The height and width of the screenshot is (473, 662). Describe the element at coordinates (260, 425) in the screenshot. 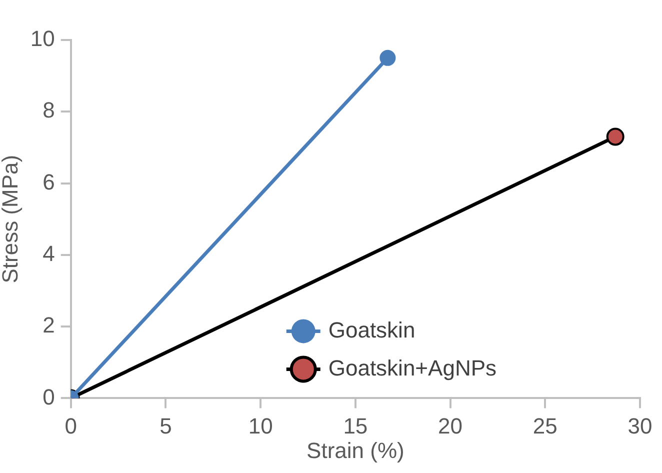

I see `x-tick-label: 10` at that location.